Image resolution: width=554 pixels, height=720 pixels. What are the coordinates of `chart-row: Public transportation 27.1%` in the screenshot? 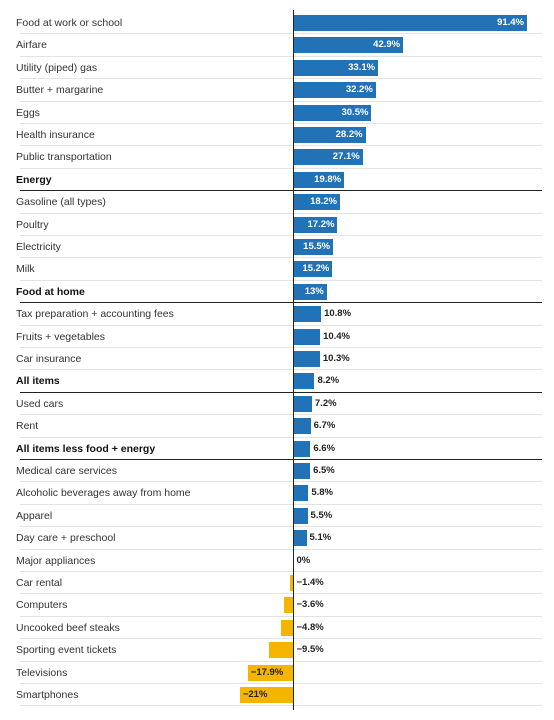 It's located at (276, 157).